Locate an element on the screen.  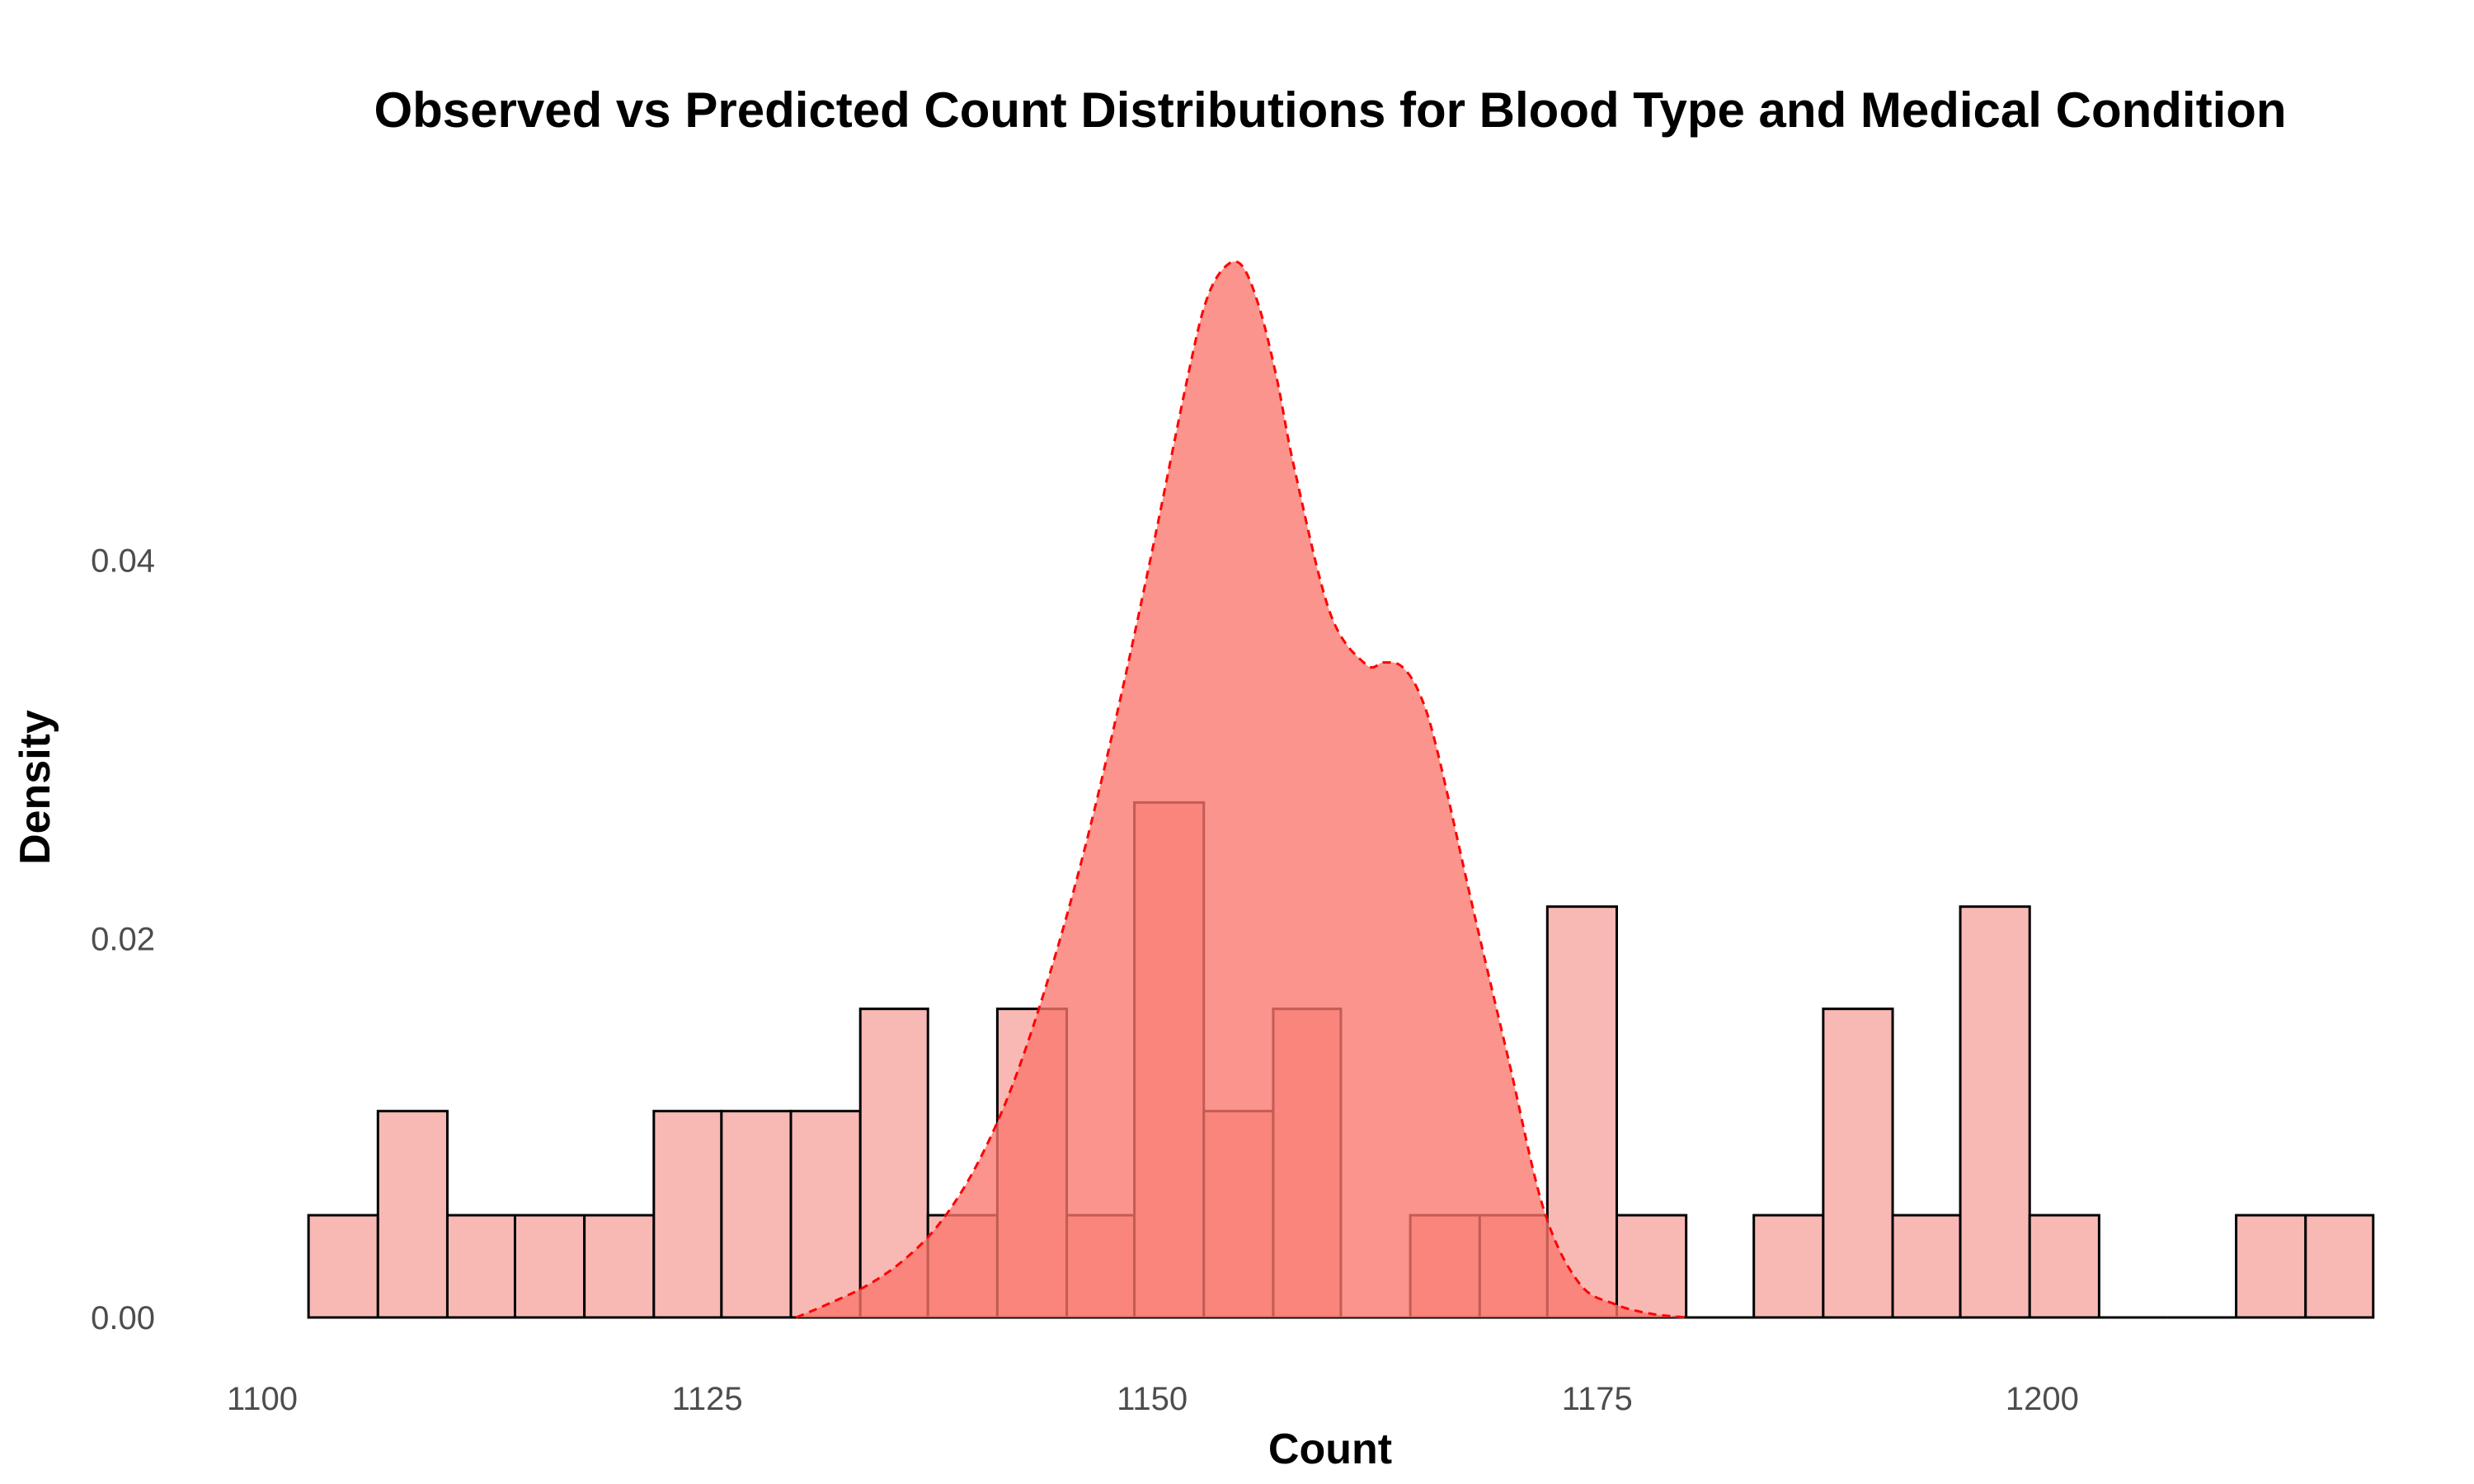
x-axis-ticks: 1100 1125 1150 1175 1200 is located at coordinates (1153, 1399).